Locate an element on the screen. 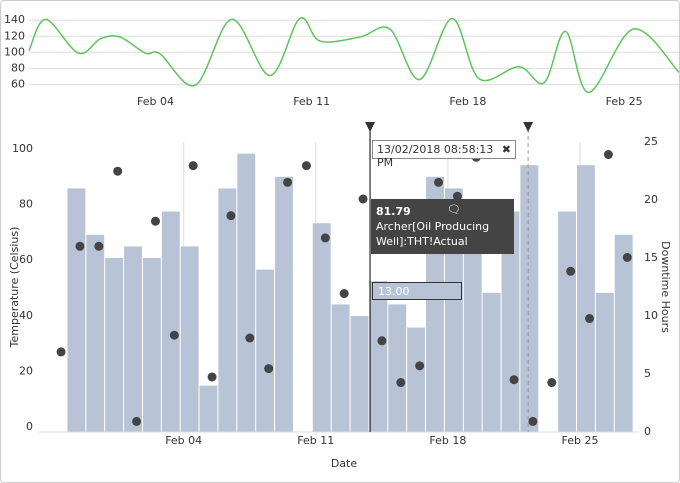 The height and width of the screenshot is (483, 680). time-text: 13/02/2018 08:58:13 PM is located at coordinates (435, 156).